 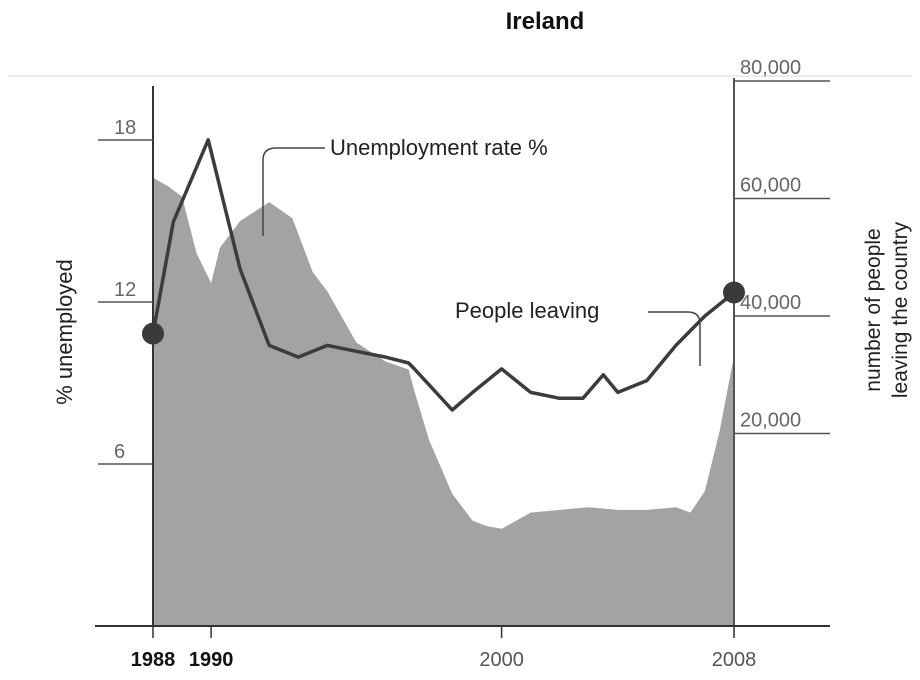 What do you see at coordinates (64, 332) in the screenshot?
I see `left-axis-label: % unemployed` at bounding box center [64, 332].